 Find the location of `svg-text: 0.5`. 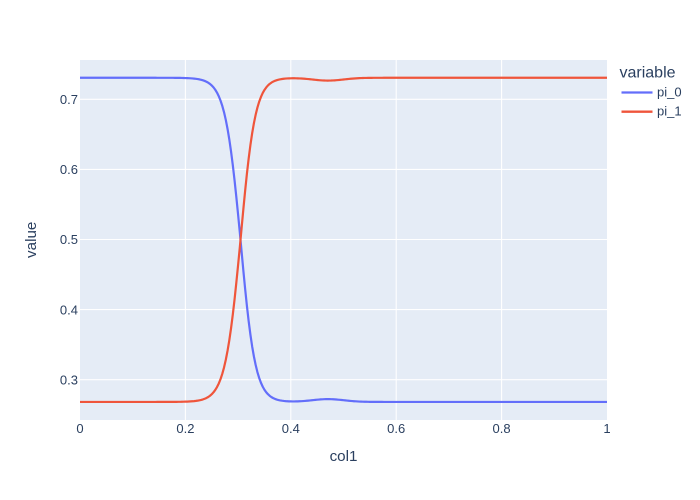

svg-text: 0.5 is located at coordinates (69, 239).